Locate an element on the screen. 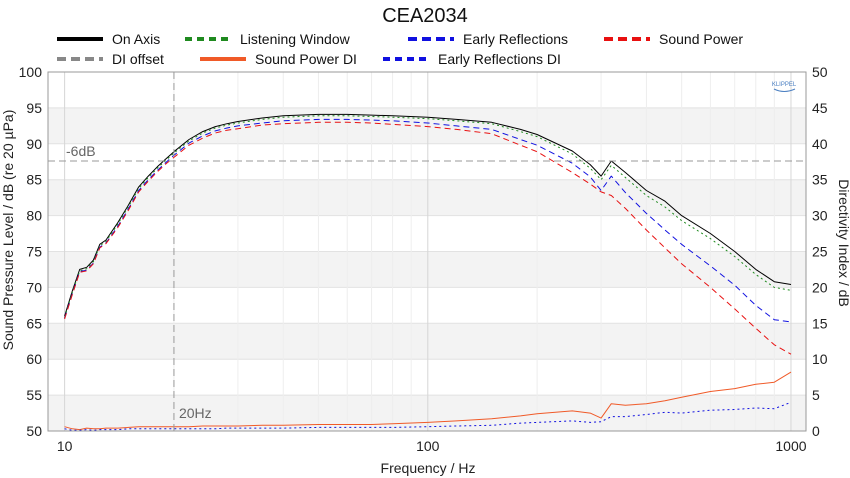  legend-label-di-offset: DI offset is located at coordinates (138, 59).